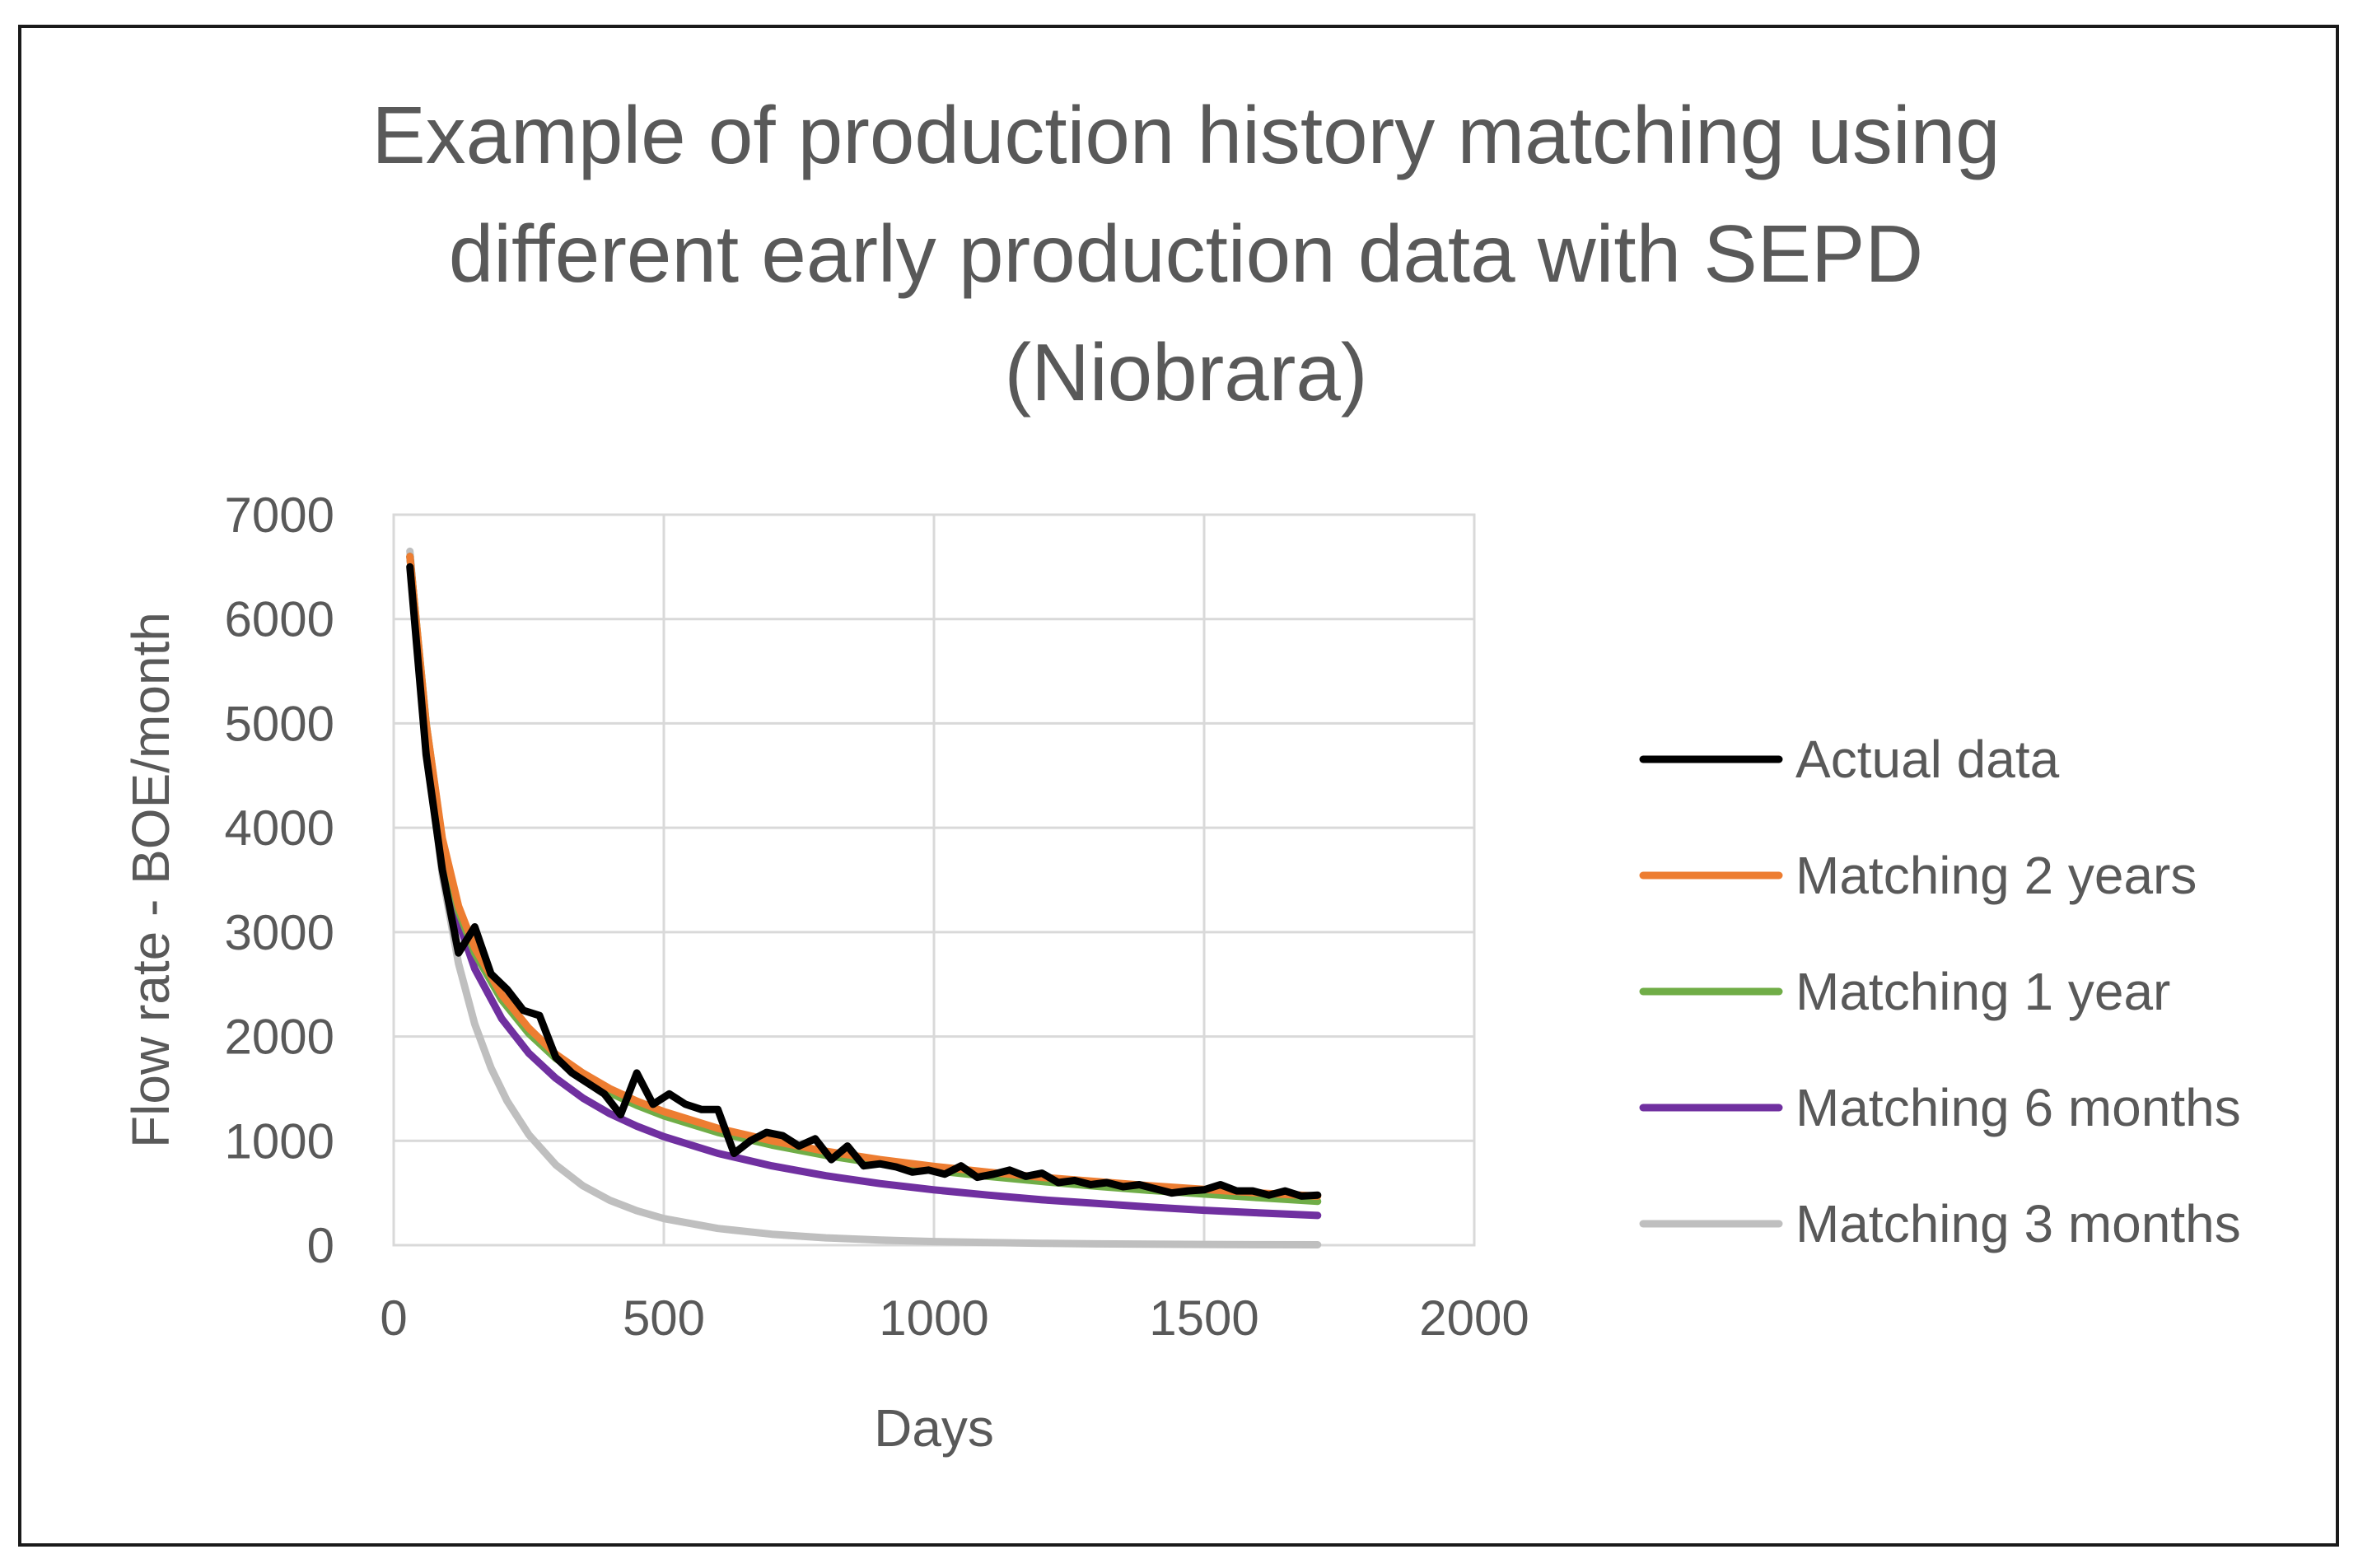 The width and height of the screenshot is (2372, 1568). Describe the element at coordinates (1203, 1318) in the screenshot. I see `x-tick-label: 1500` at that location.